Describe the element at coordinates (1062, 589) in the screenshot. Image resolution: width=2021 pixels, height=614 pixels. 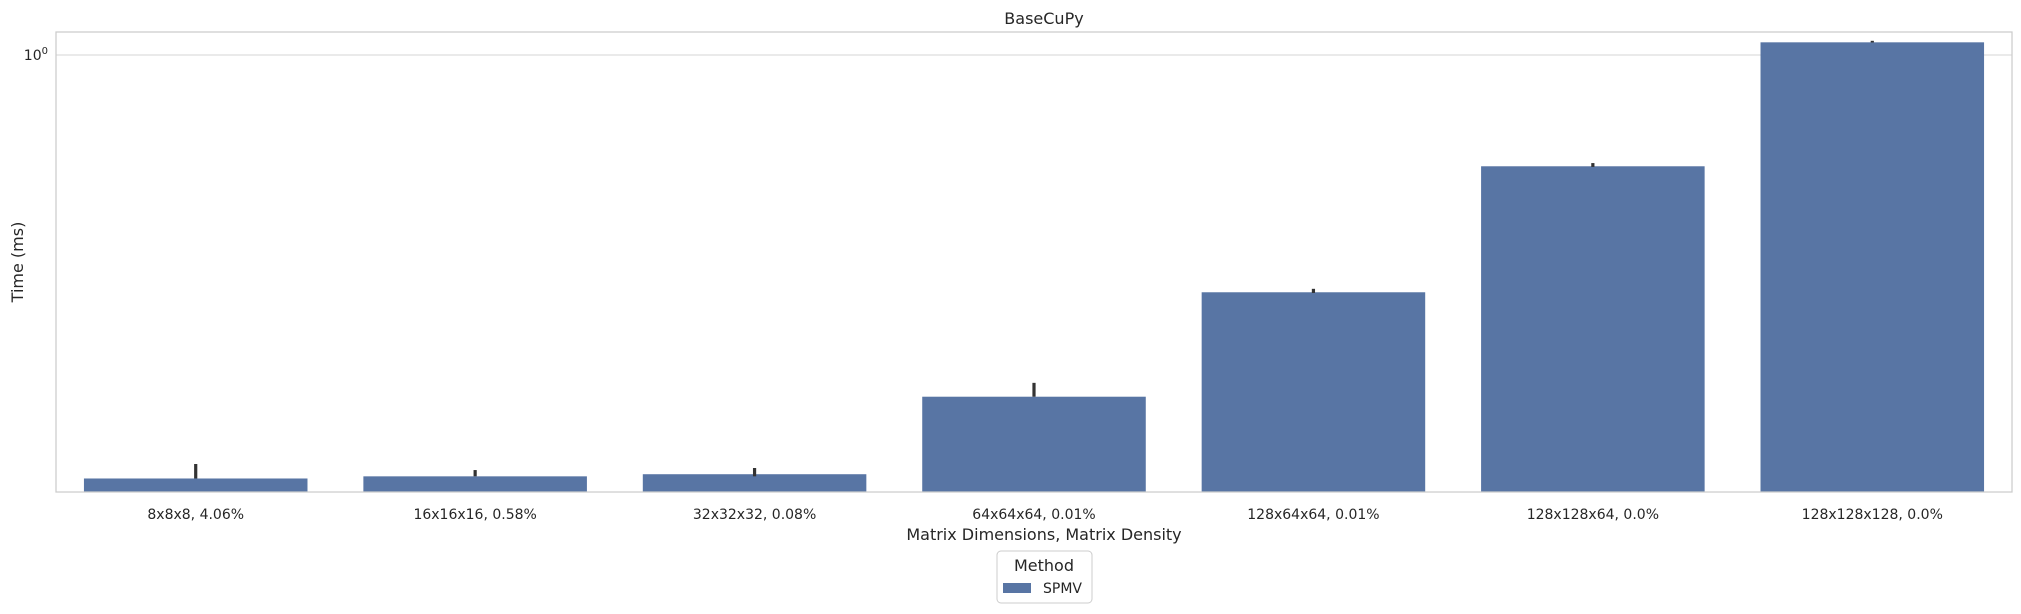
I see `legend-entry-spmv: SPMV` at that location.